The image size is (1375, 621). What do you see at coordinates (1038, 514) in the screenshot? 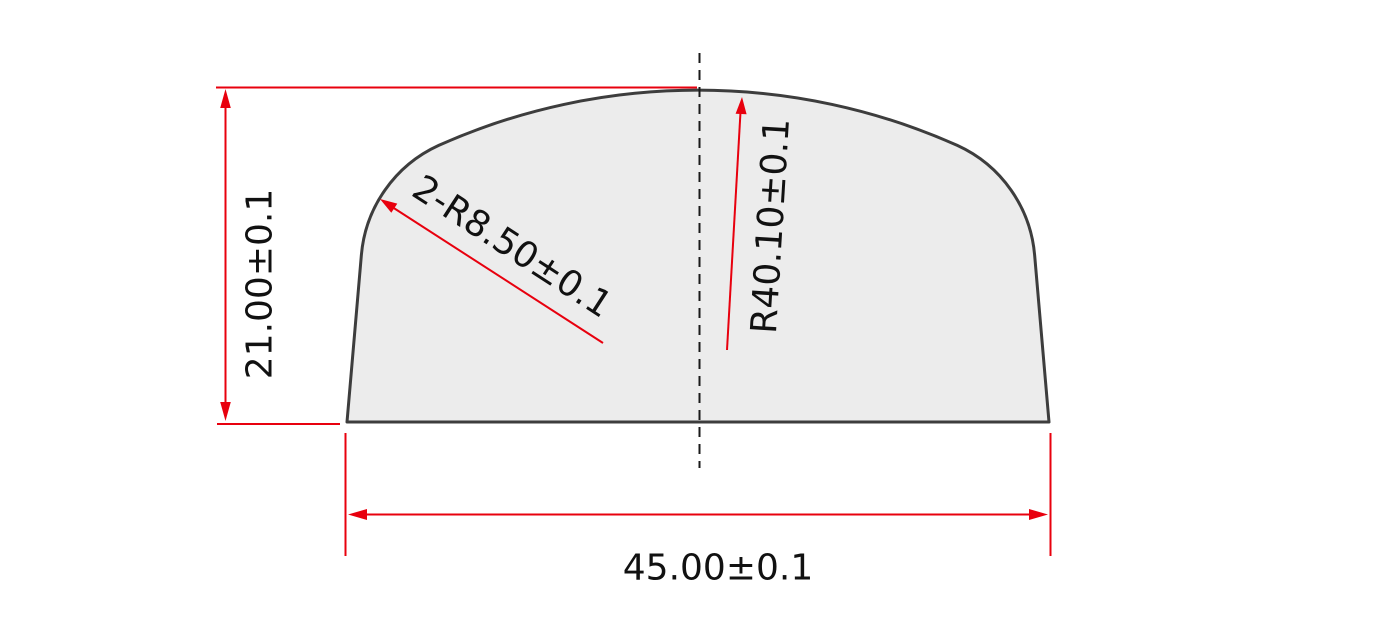
I see `width-arrow-right-icon` at bounding box center [1038, 514].